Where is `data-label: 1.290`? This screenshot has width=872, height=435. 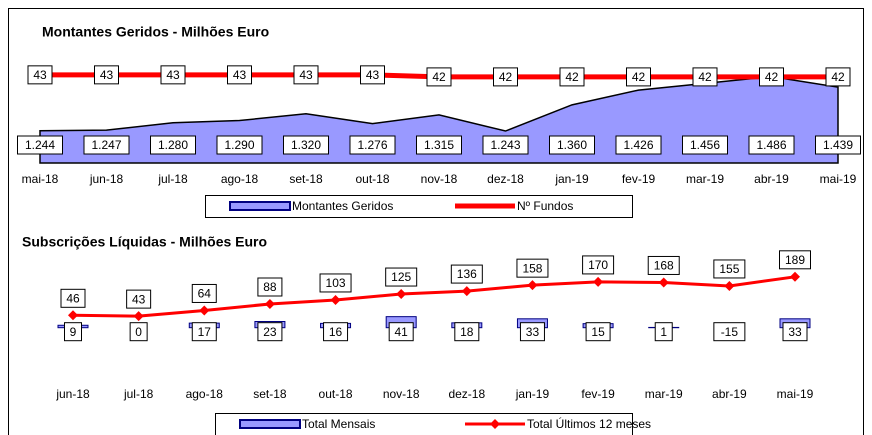 data-label: 1.290 is located at coordinates (239, 145).